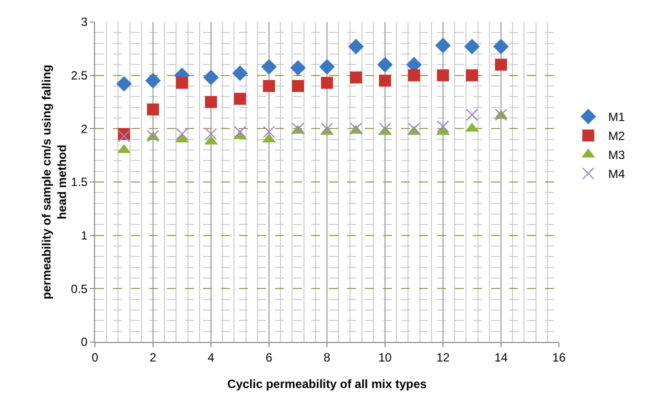 The width and height of the screenshot is (649, 412). Describe the element at coordinates (617, 136) in the screenshot. I see `legend-label: M2` at that location.